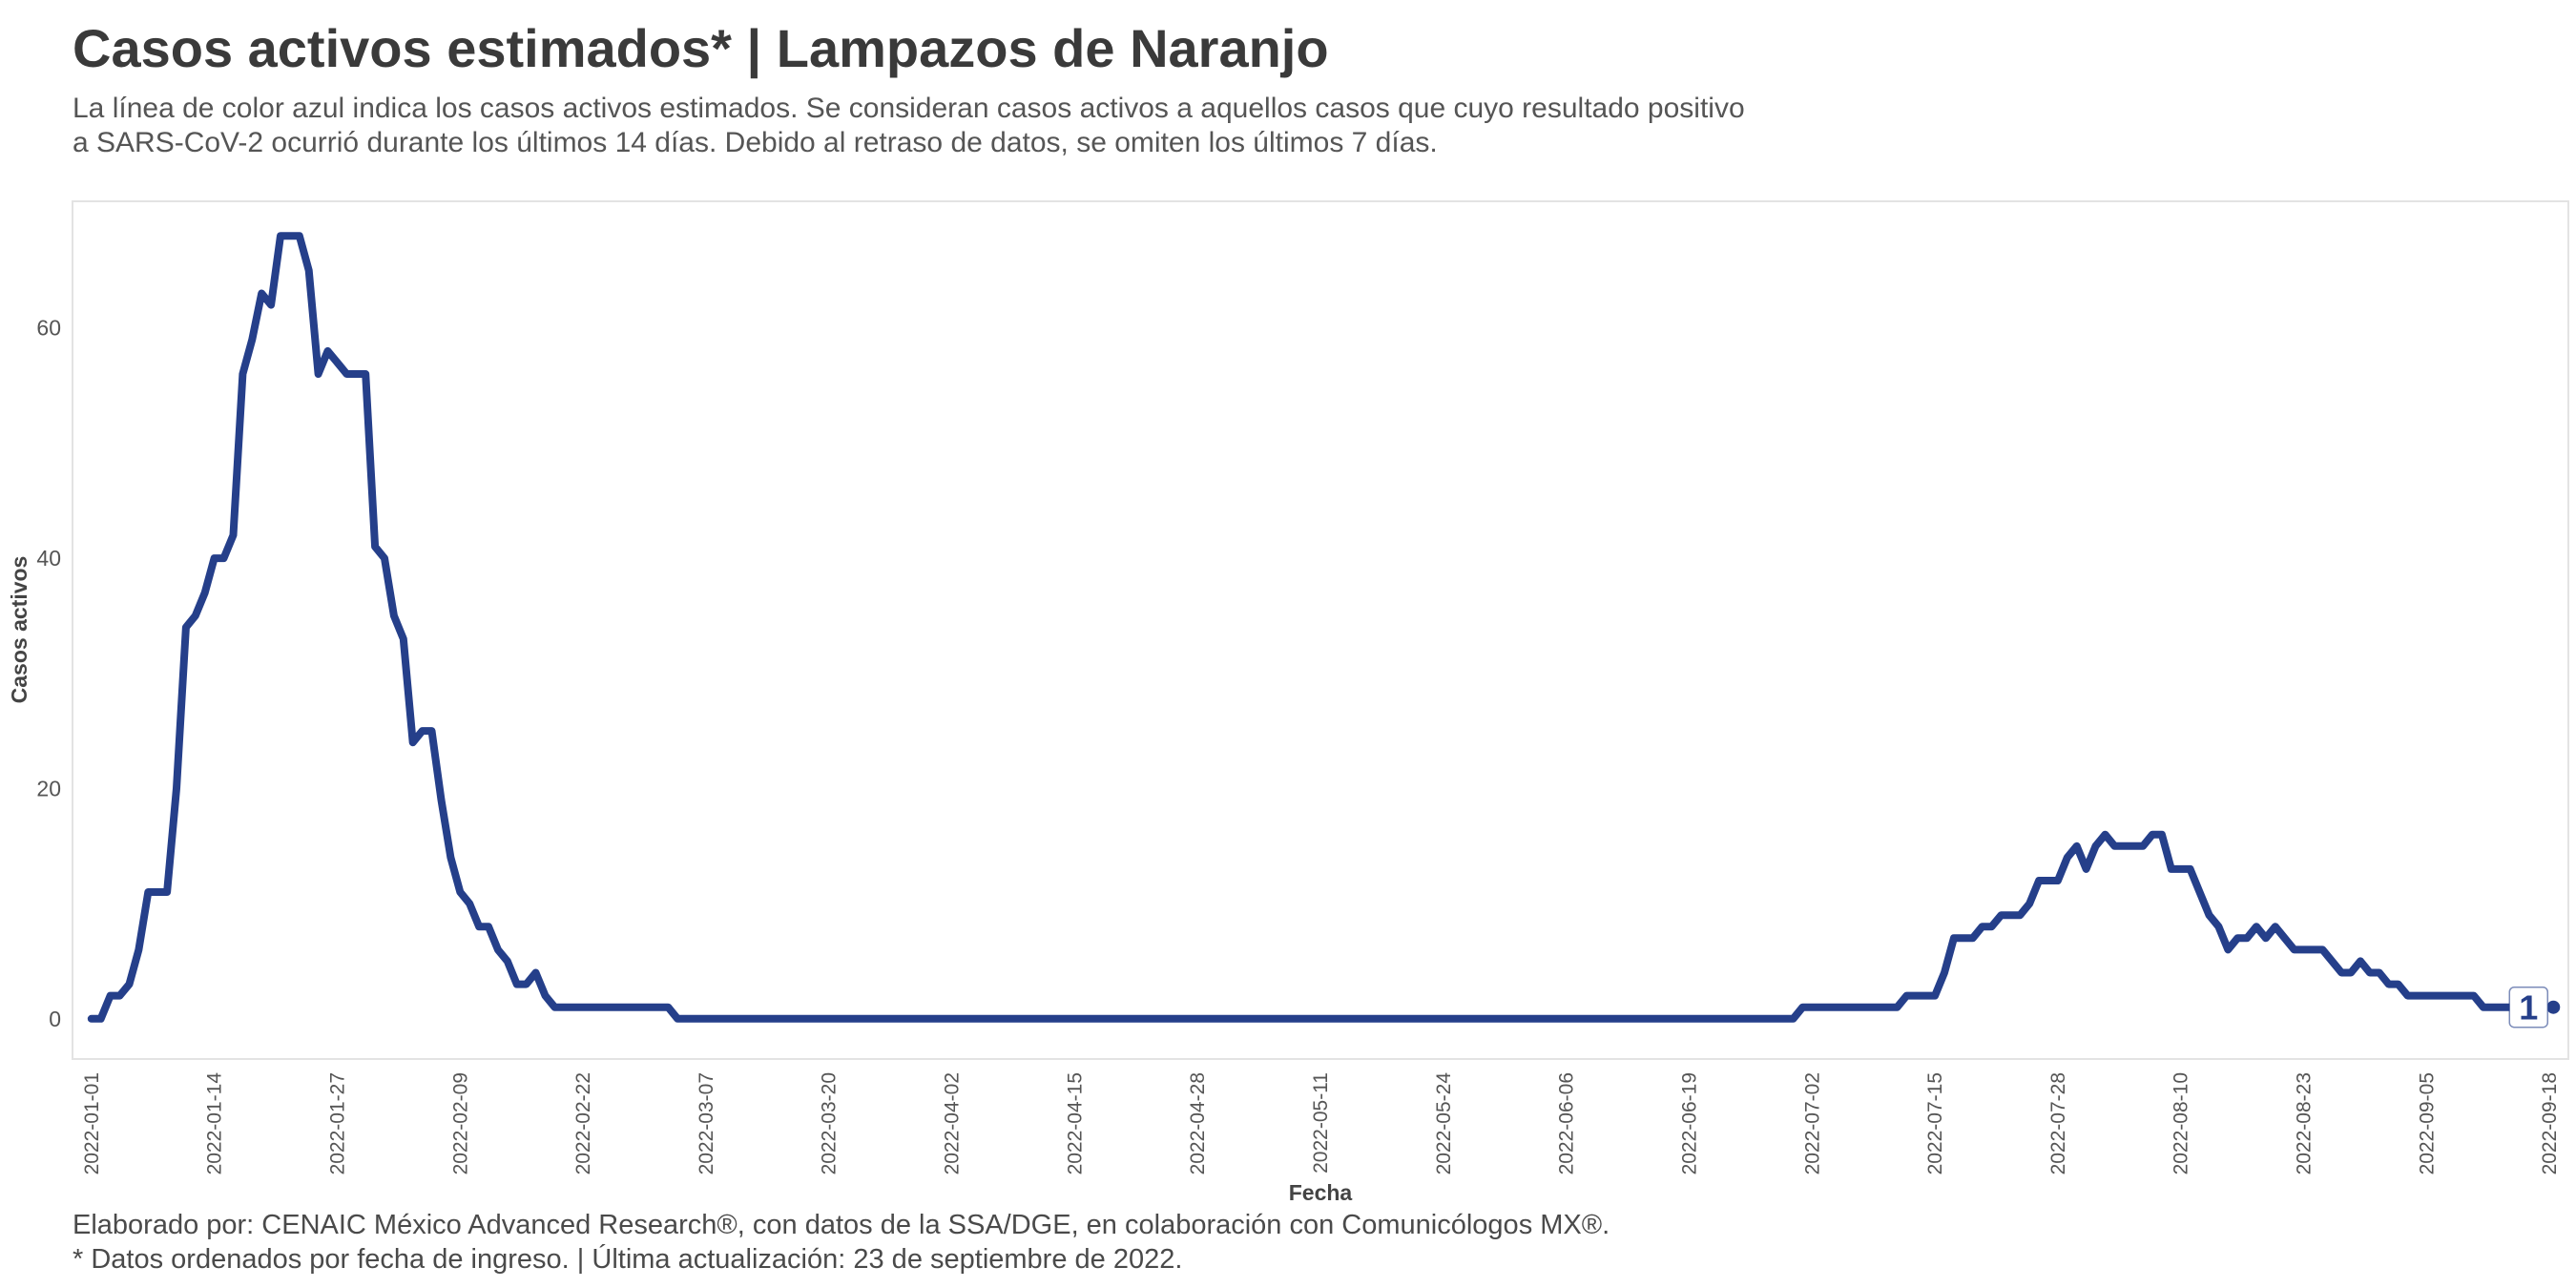 The image size is (2576, 1288). I want to click on x-tick-label: 2022-07-02, so click(1812, 1123).